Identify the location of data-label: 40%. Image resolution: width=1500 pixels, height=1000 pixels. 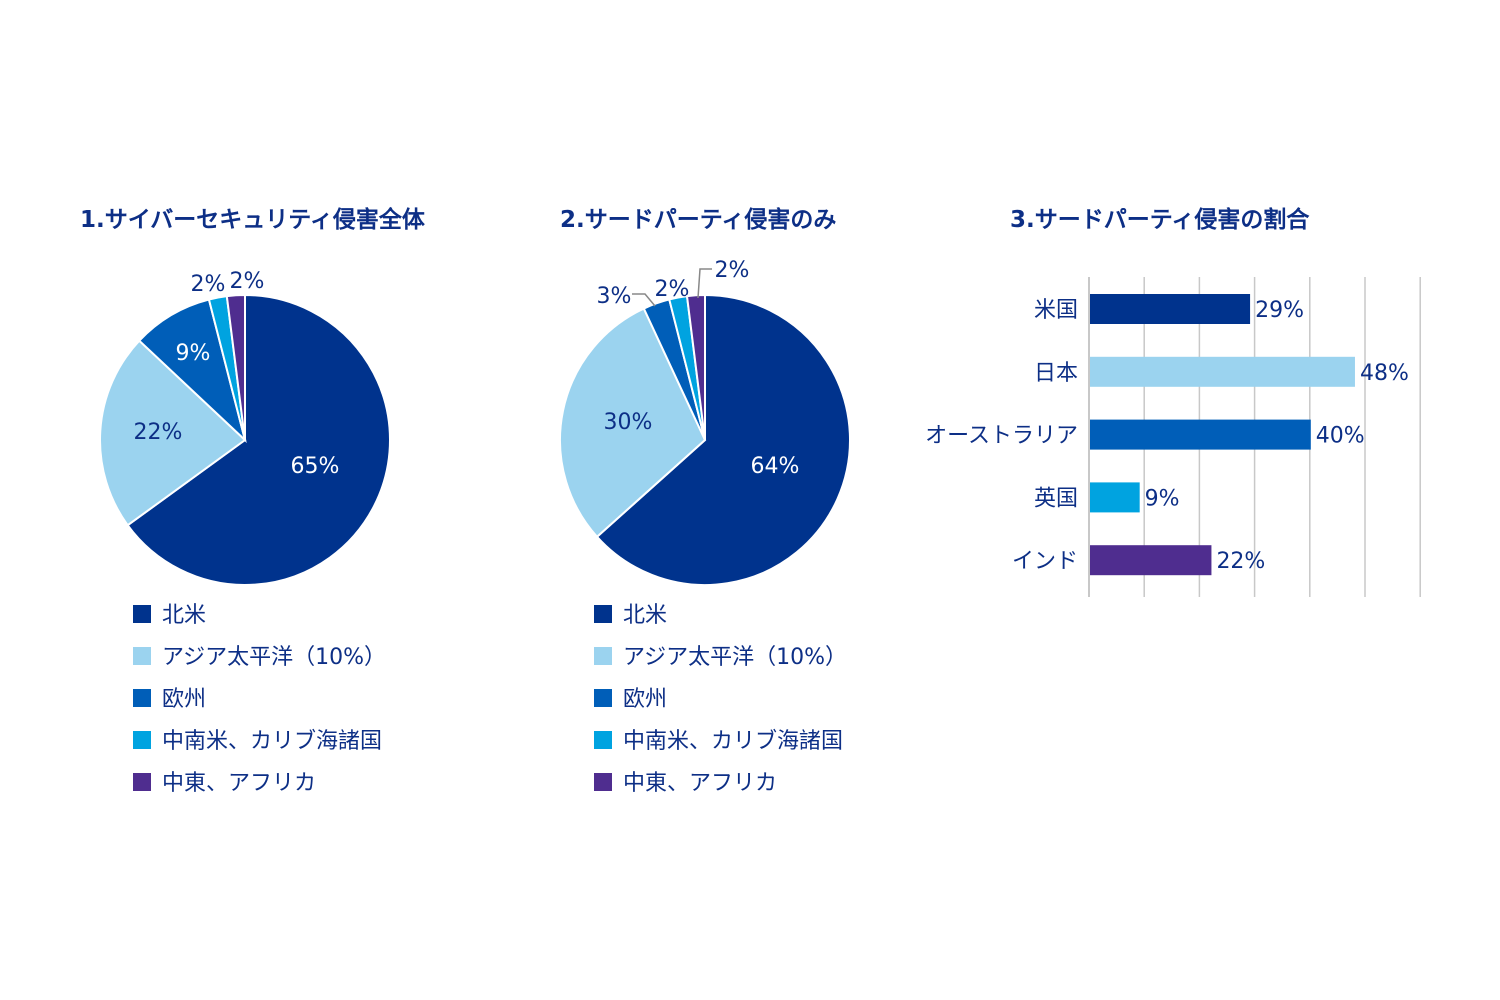
(1340, 436).